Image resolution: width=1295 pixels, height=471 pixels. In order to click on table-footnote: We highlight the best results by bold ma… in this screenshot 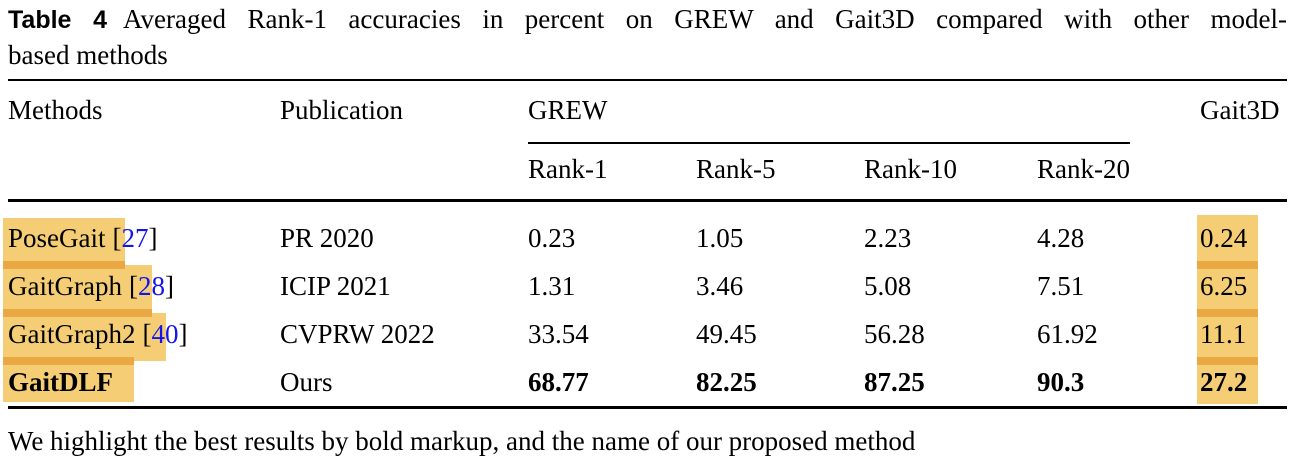, I will do `click(462, 441)`.